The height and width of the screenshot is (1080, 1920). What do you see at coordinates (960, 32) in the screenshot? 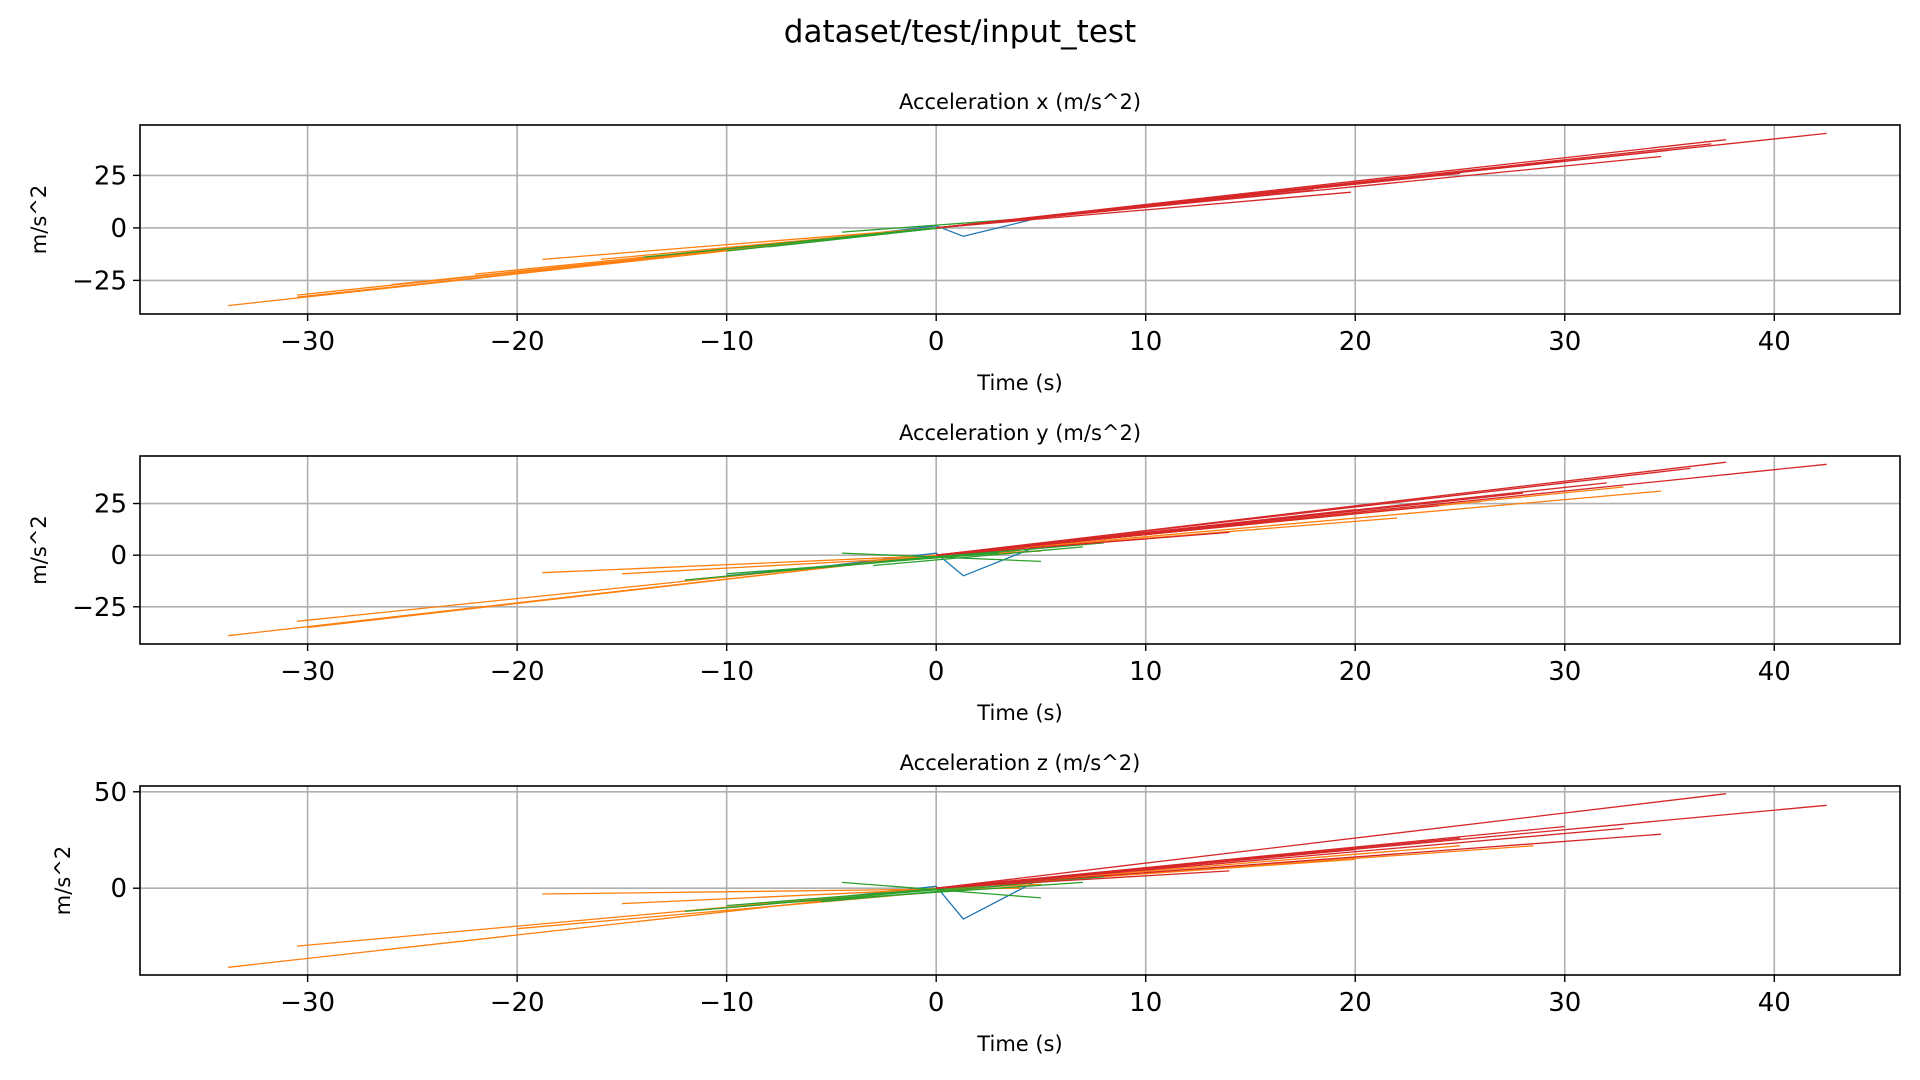
I see `figure-title: dataset/test/input_test` at bounding box center [960, 32].